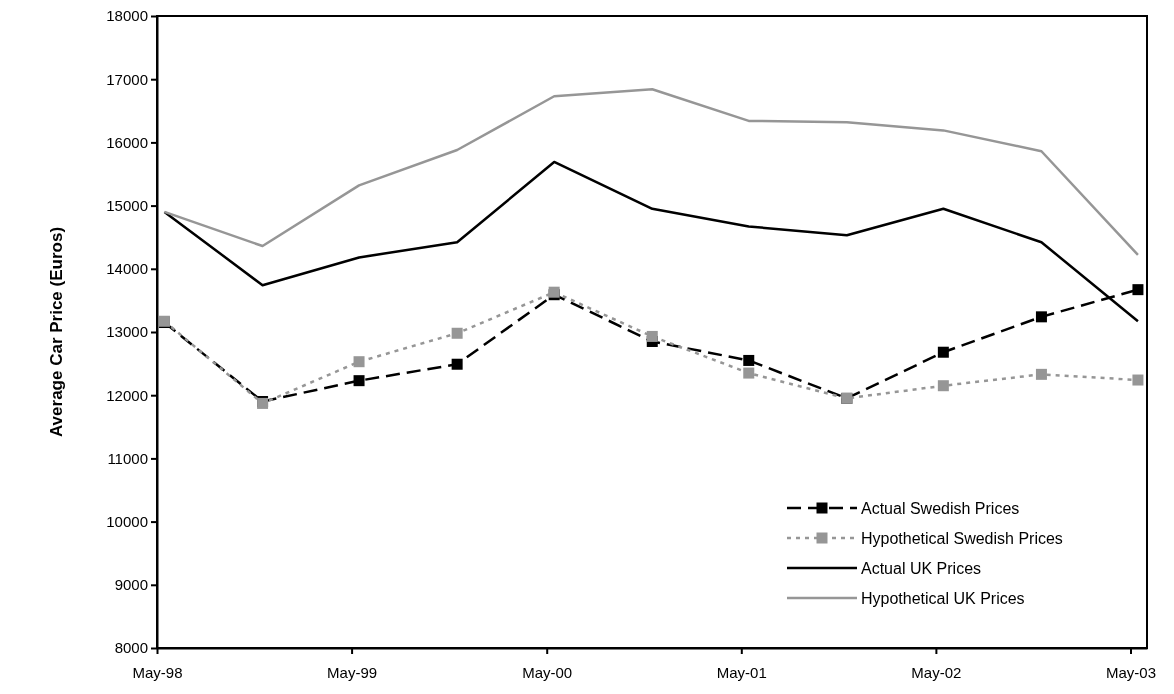 The image size is (1174, 694). What do you see at coordinates (921, 568) in the screenshot?
I see `legend-label: Actual UK Prices` at bounding box center [921, 568].